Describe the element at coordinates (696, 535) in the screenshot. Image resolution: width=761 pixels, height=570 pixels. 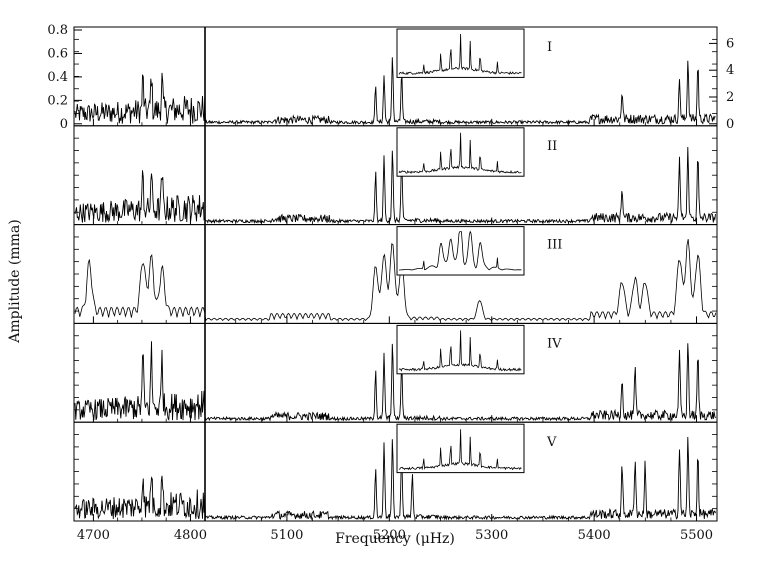
I see `x-tick-label: 5500` at that location.